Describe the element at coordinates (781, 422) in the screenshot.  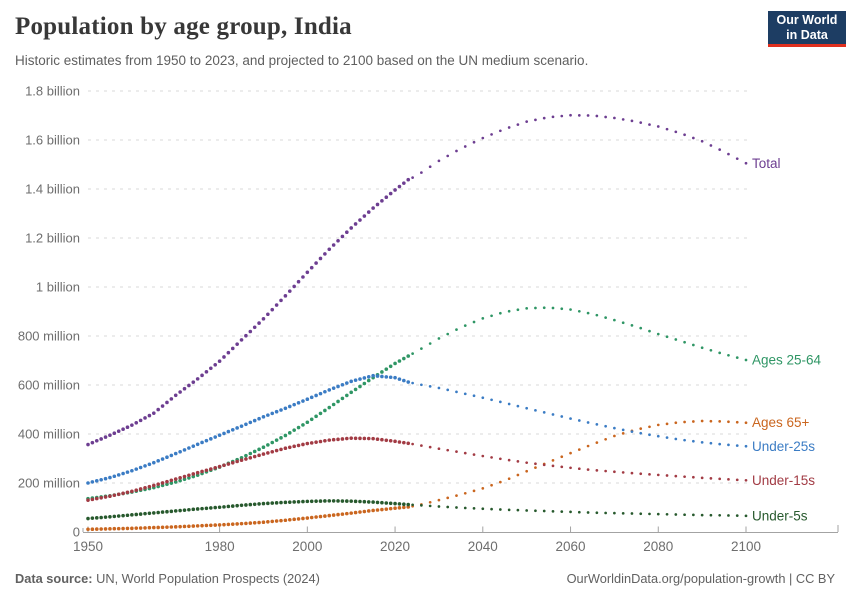
I see `series-label-ages-65: Ages 65+` at that location.